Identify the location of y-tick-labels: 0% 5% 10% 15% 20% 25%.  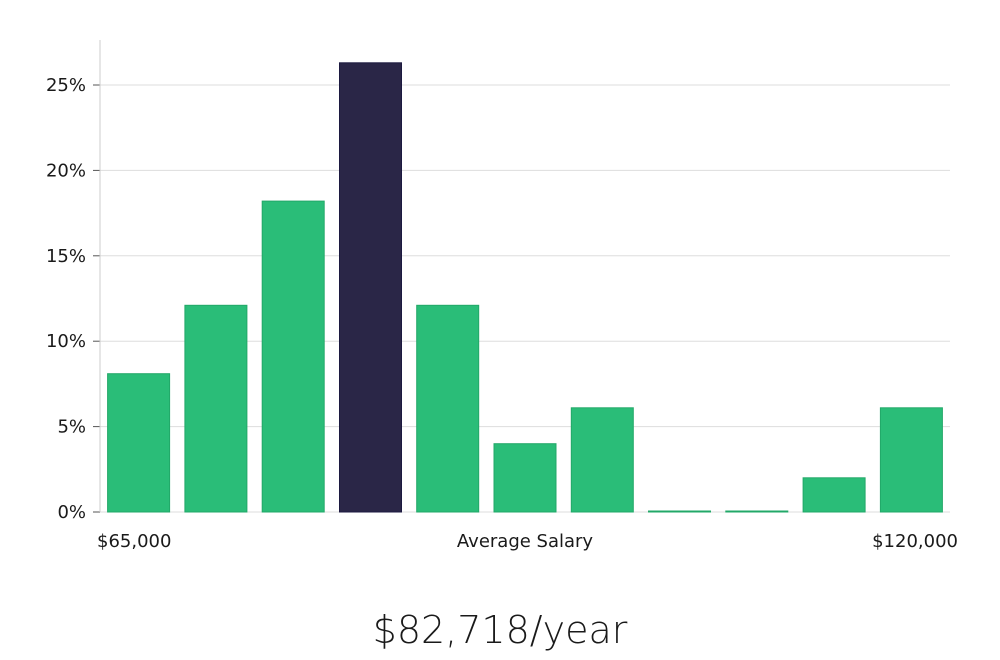
(66, 299).